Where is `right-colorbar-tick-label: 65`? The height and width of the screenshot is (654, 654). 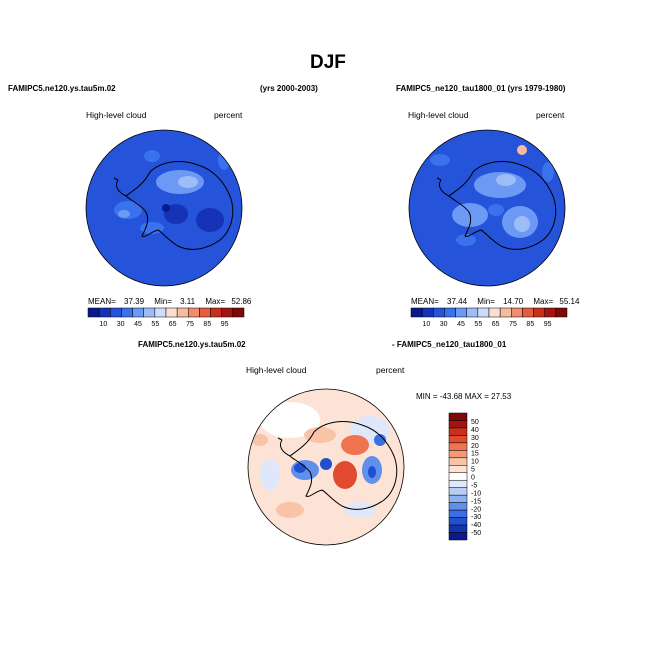 right-colorbar-tick-label: 65 is located at coordinates (496, 324).